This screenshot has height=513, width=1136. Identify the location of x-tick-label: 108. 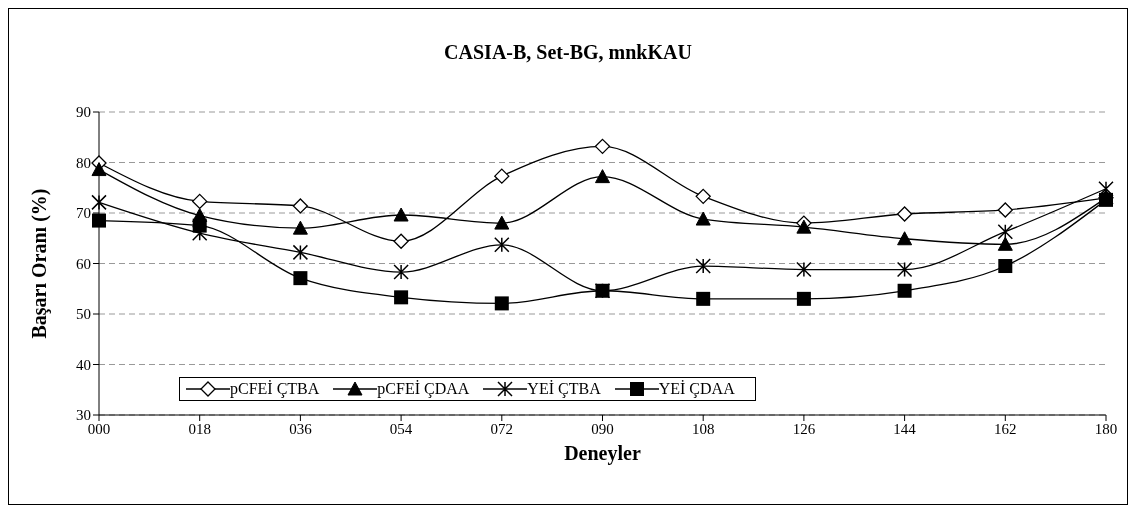
(703, 428).